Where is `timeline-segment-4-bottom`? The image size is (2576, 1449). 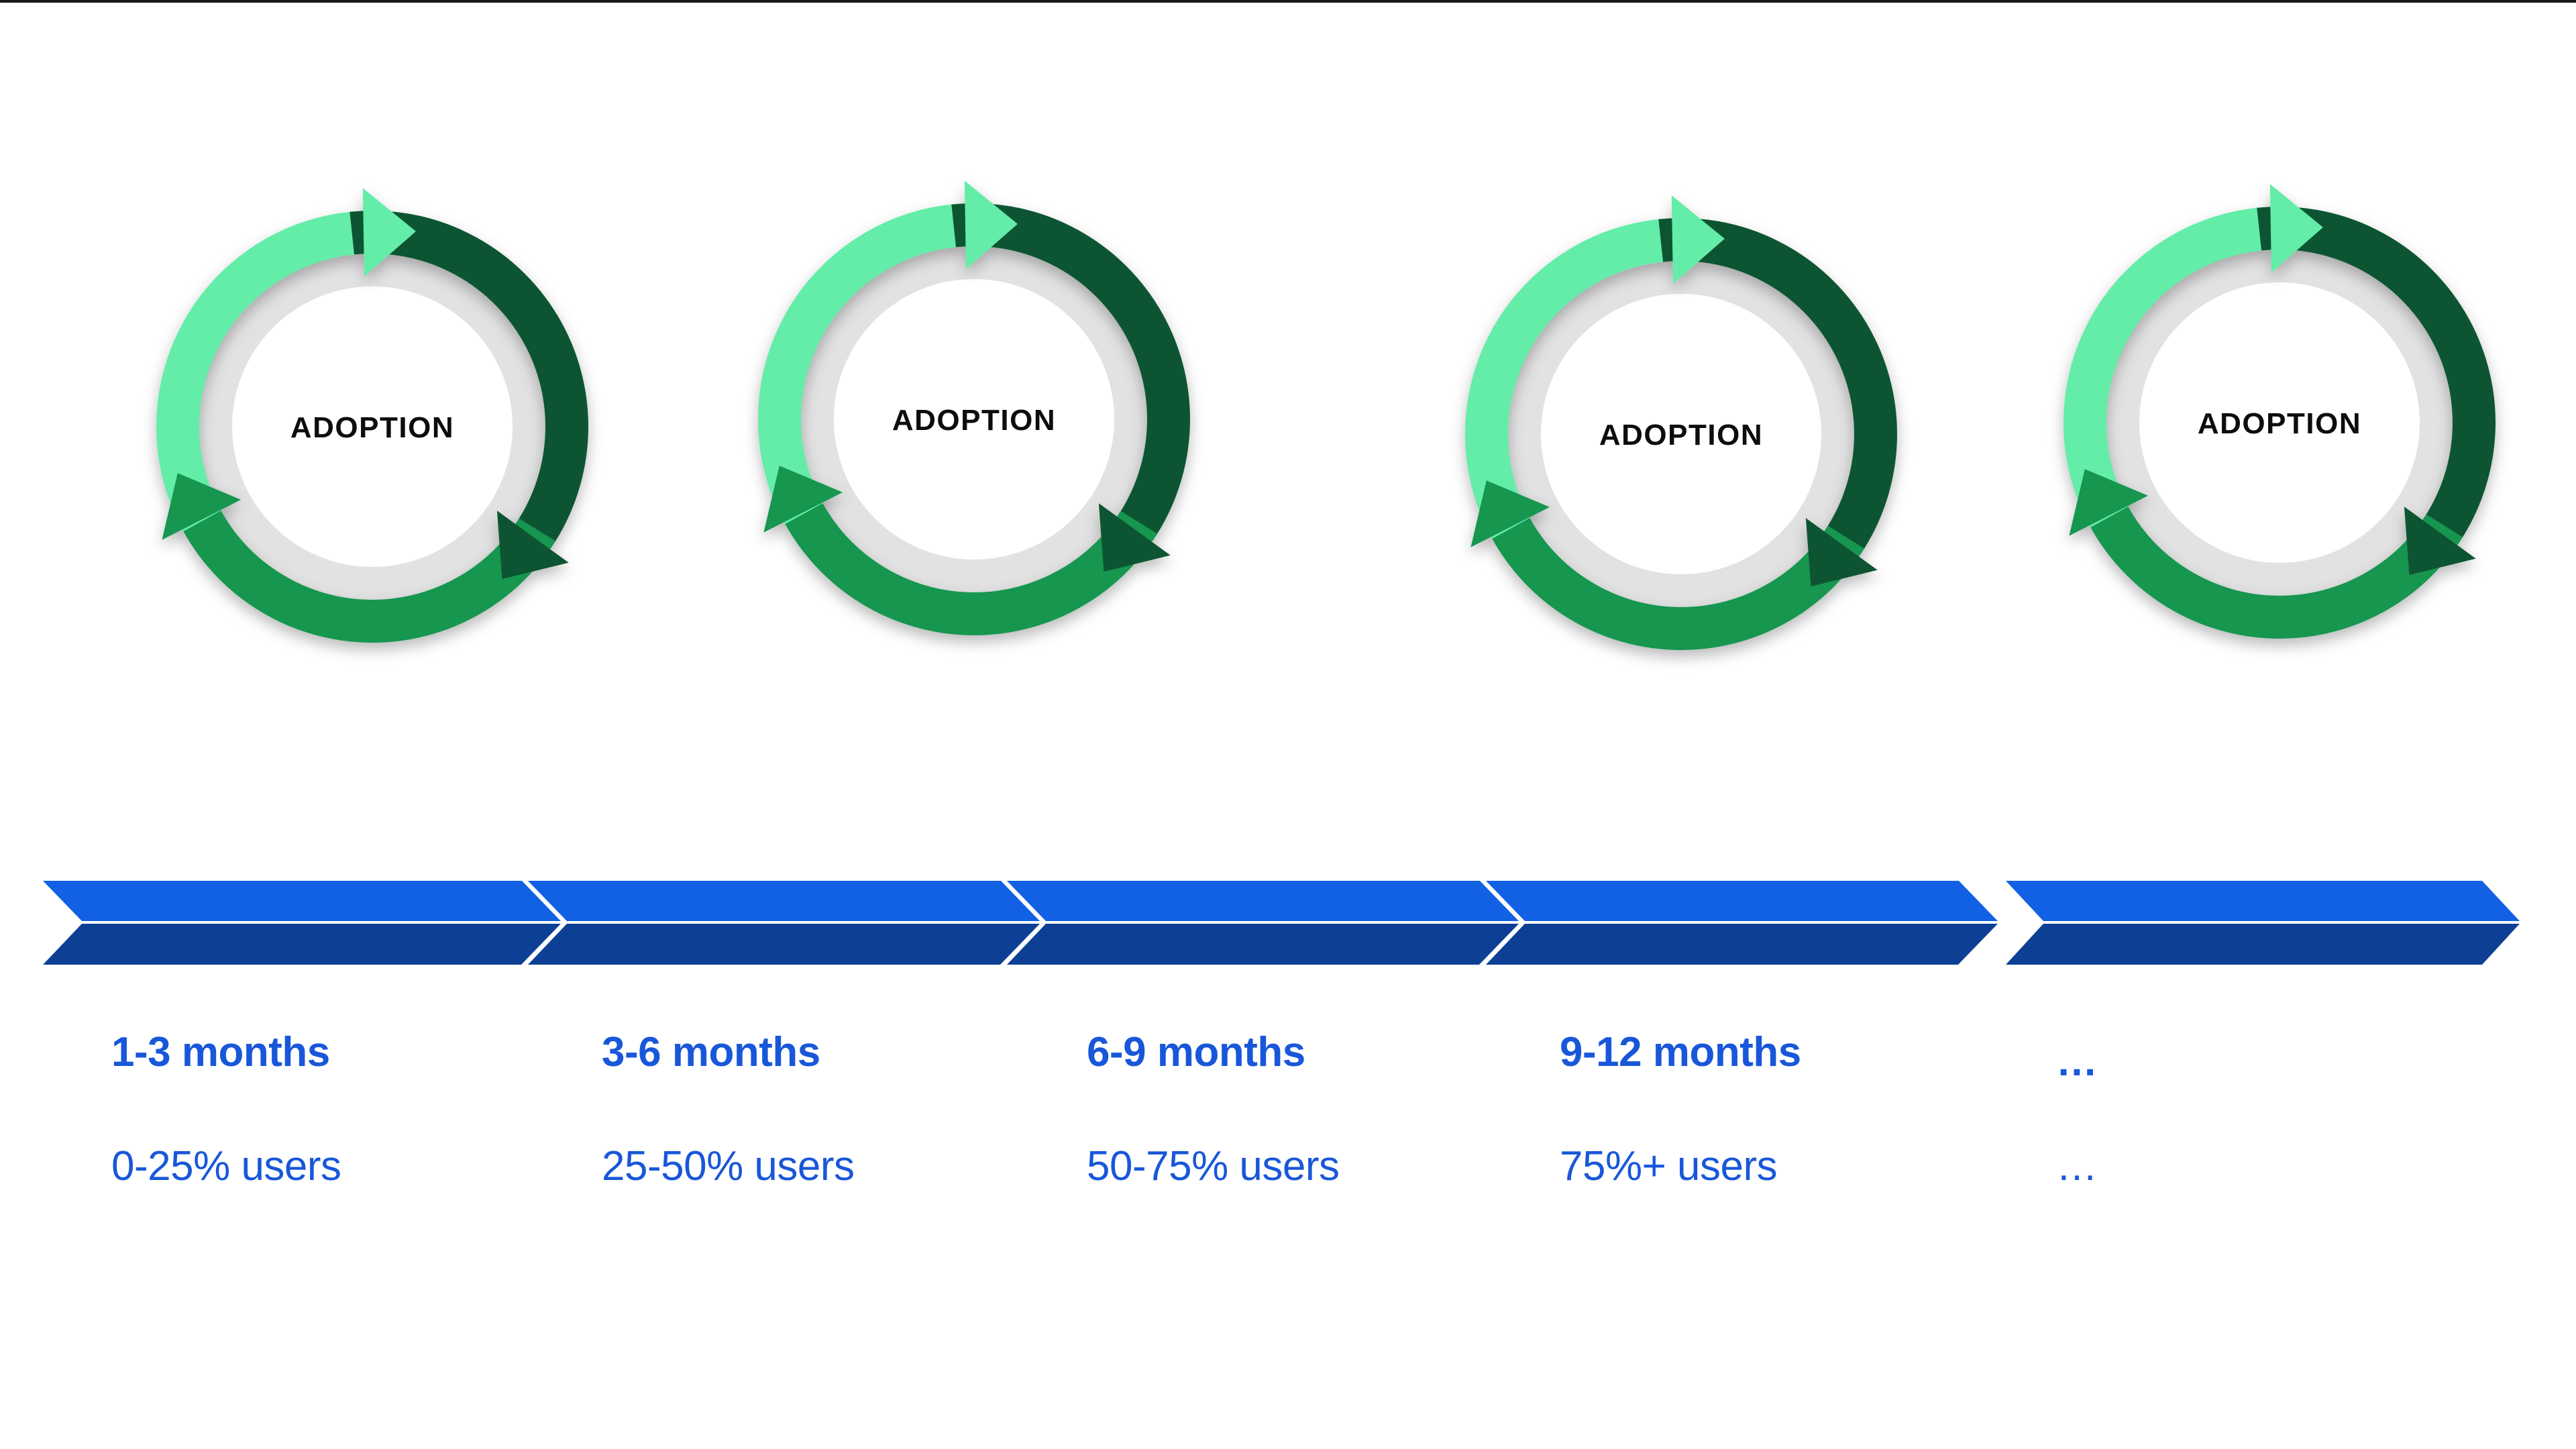
timeline-segment-4-bottom is located at coordinates (1742, 944).